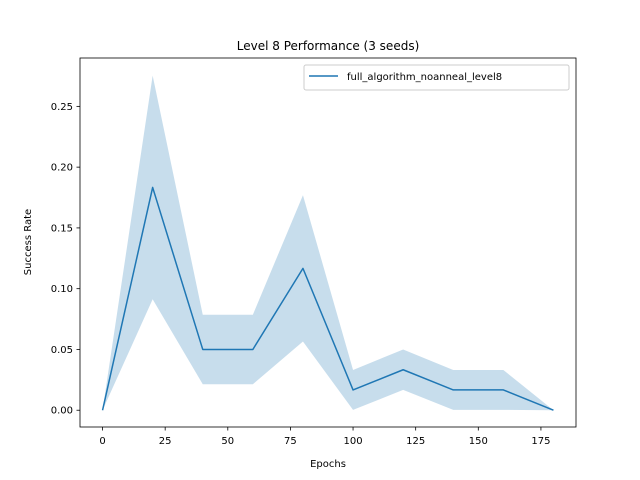 The height and width of the screenshot is (480, 640). What do you see at coordinates (28, 242) in the screenshot?
I see `y-axis-label: Success Rate` at bounding box center [28, 242].